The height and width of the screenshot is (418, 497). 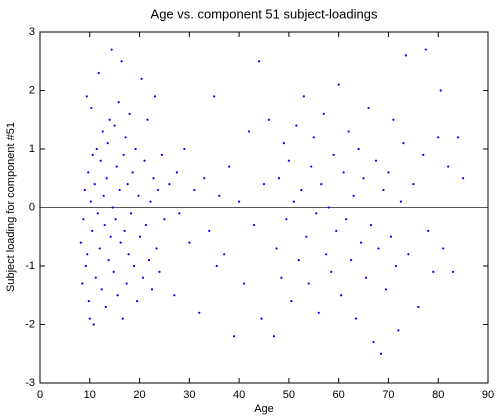 What do you see at coordinates (30, 383) in the screenshot?
I see `y-tick-label: -3` at bounding box center [30, 383].